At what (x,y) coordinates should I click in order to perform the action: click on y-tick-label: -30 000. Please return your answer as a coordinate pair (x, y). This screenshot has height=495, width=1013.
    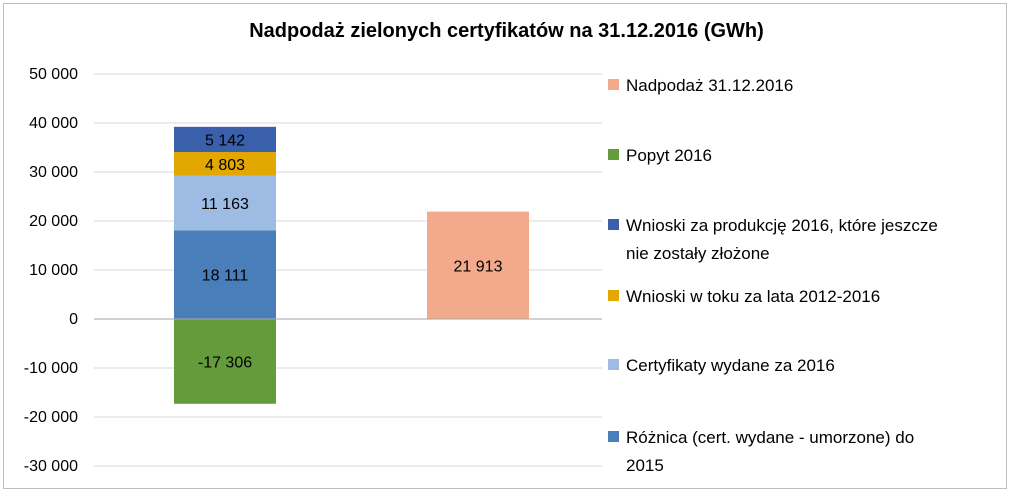
    Looking at the image, I should click on (51, 466).